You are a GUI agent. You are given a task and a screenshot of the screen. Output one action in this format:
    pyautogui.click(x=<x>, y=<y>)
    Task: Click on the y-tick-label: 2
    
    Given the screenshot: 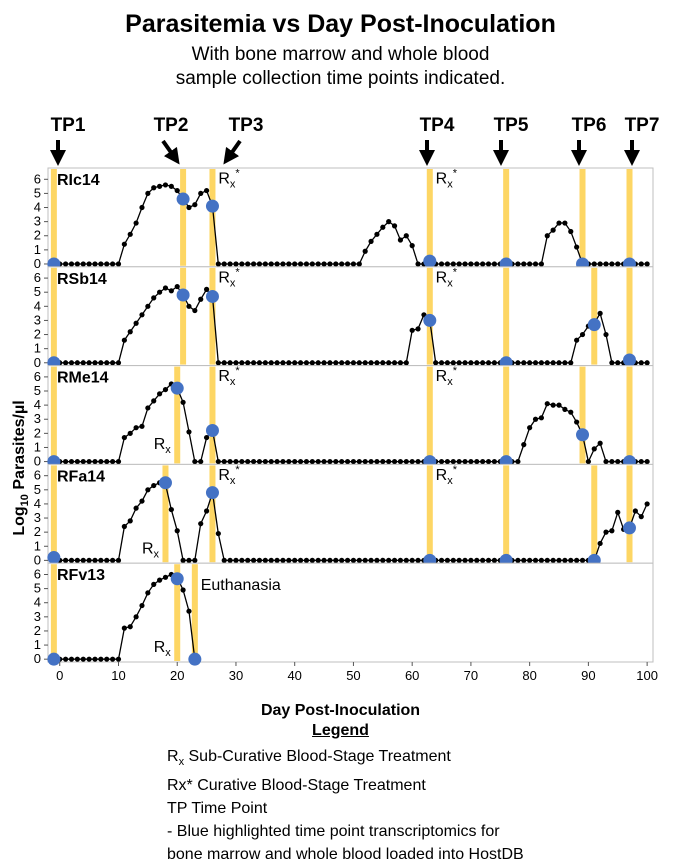 What is the action you would take?
    pyautogui.click(x=37, y=531)
    